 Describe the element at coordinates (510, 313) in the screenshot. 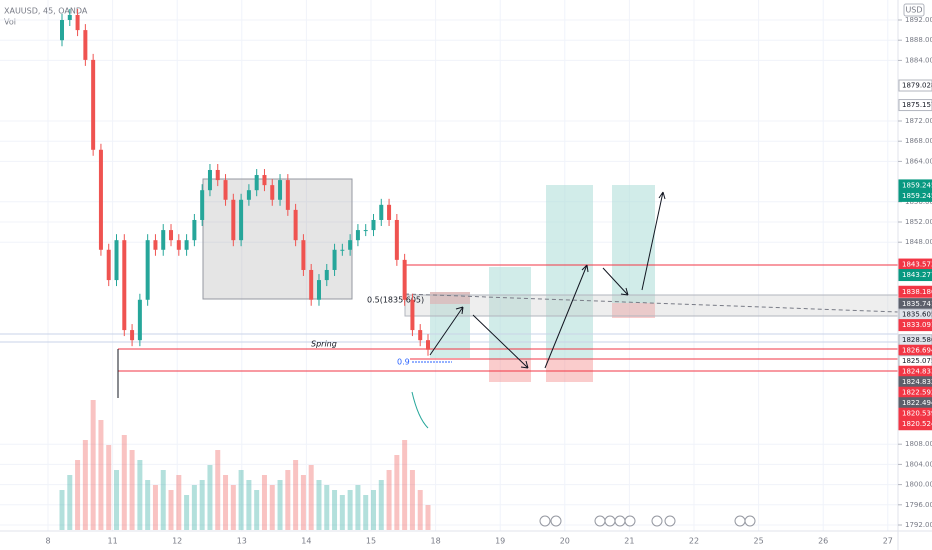

I see `short-target` at that location.